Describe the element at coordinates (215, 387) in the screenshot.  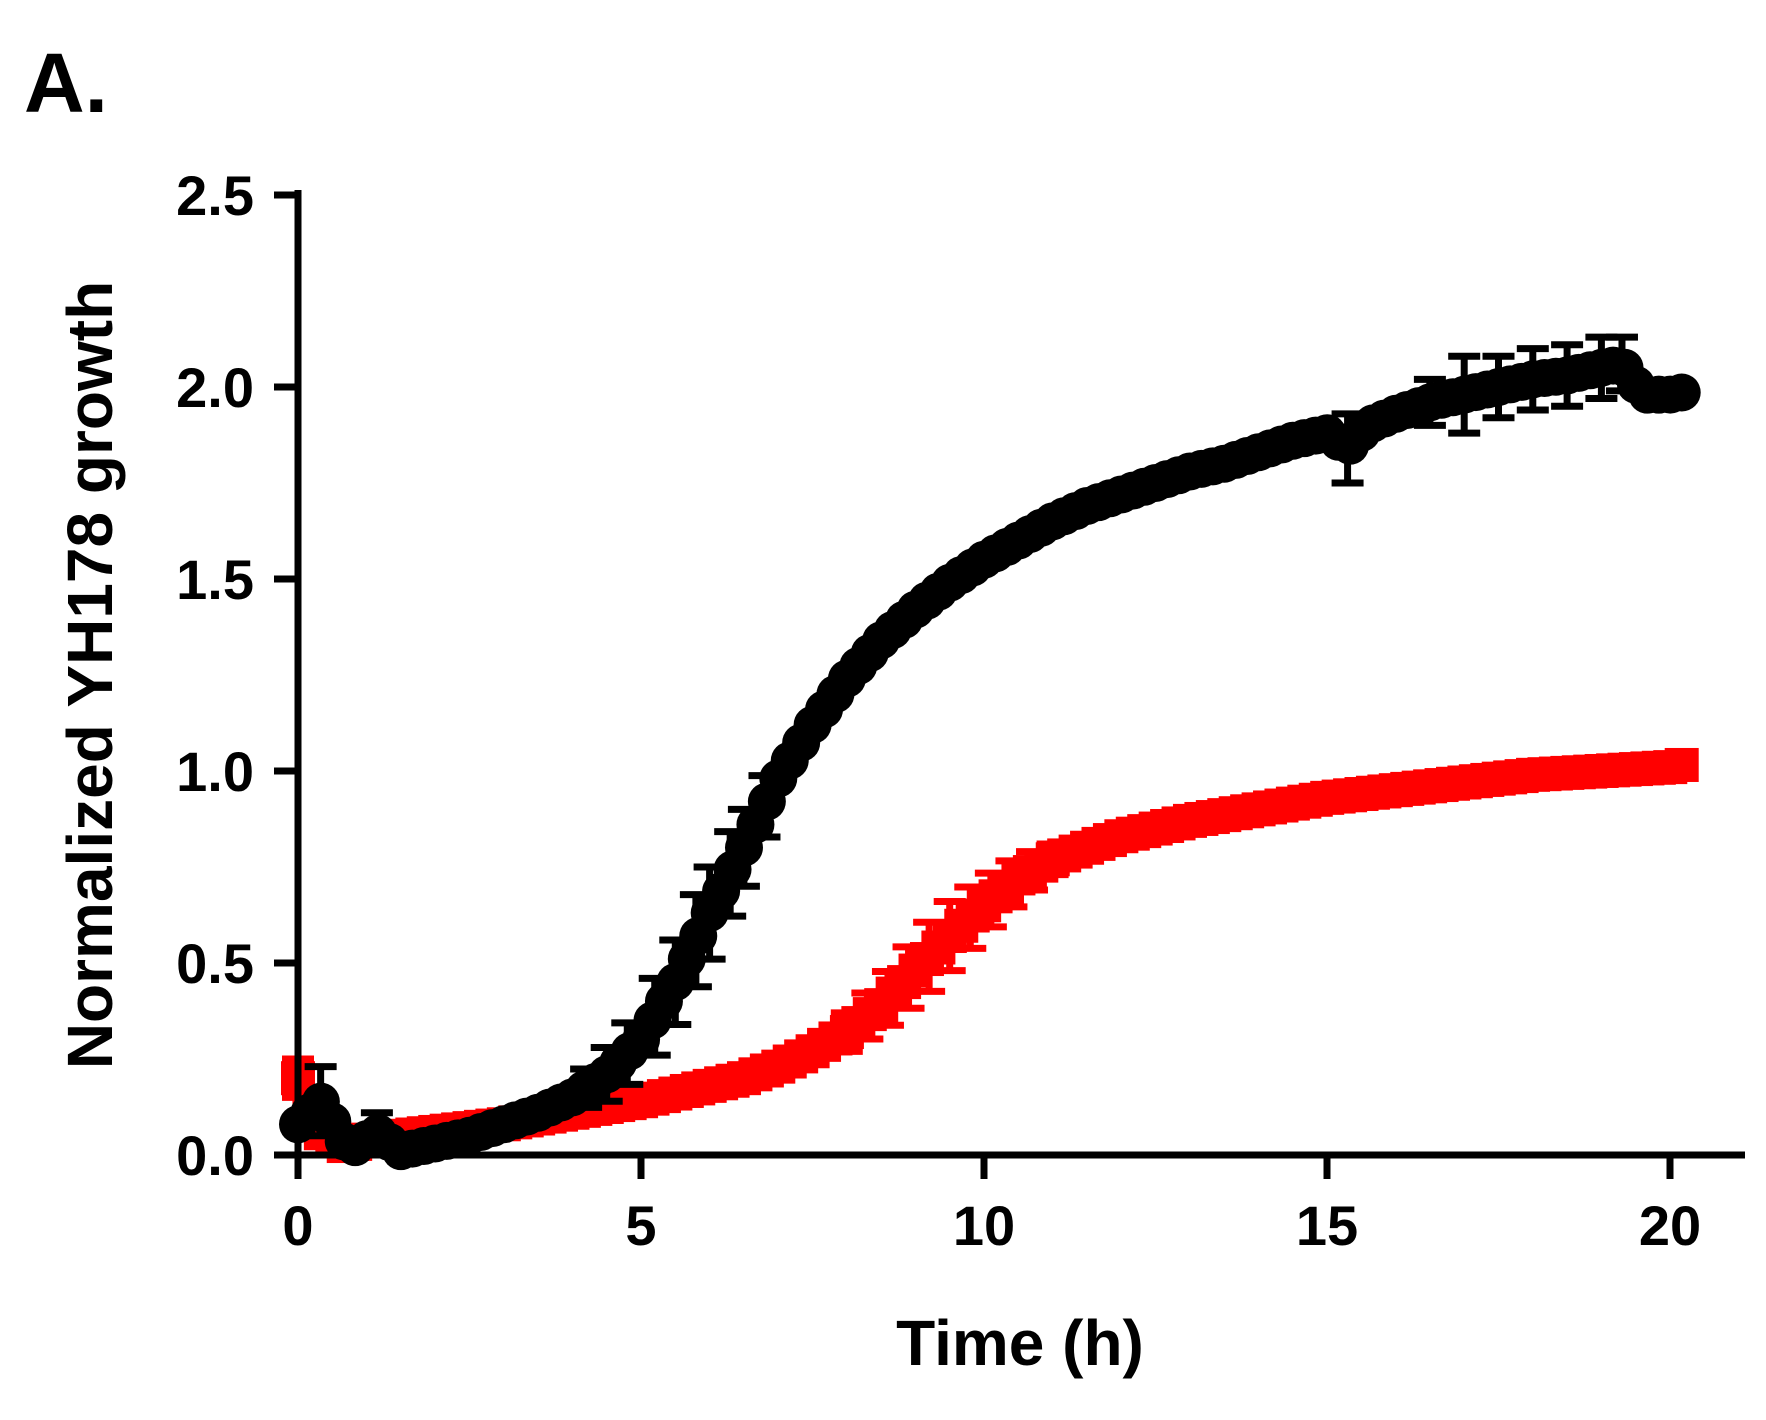
I see `y-tick-label: 2.0` at that location.